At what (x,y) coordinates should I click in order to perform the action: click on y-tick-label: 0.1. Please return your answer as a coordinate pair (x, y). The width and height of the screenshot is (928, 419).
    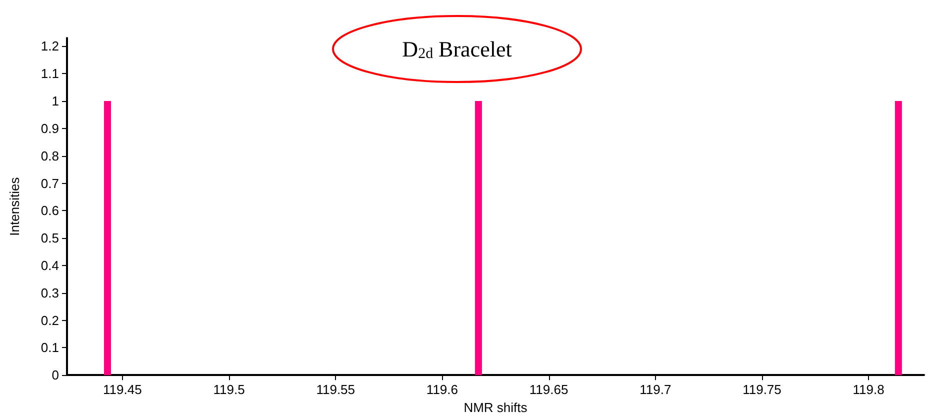
    Looking at the image, I should click on (49, 348).